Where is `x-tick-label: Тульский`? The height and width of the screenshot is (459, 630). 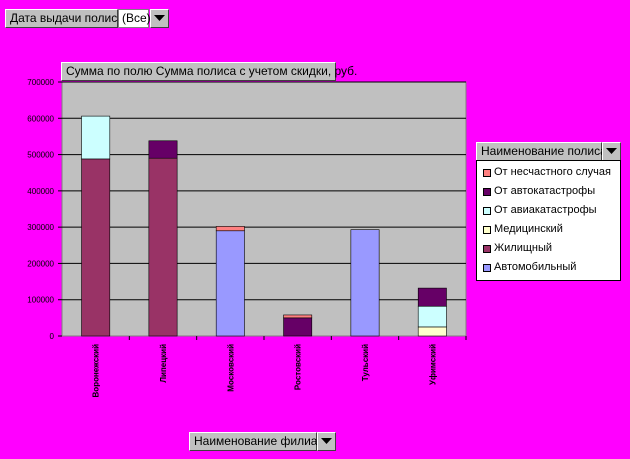 x-tick-label: Тульский is located at coordinates (365, 362).